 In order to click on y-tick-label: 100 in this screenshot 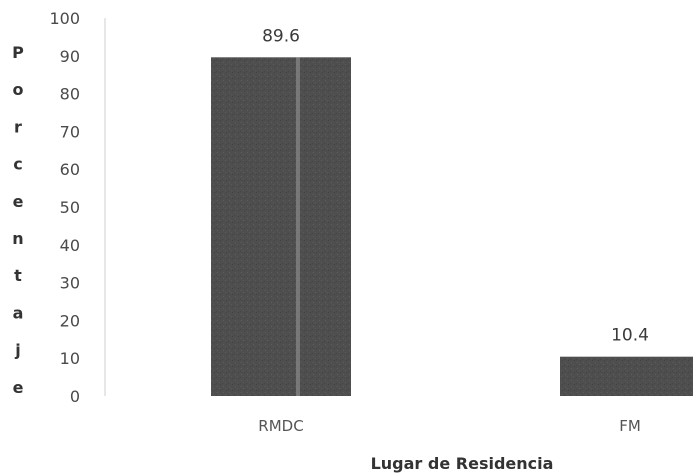, I will do `click(64, 18)`.